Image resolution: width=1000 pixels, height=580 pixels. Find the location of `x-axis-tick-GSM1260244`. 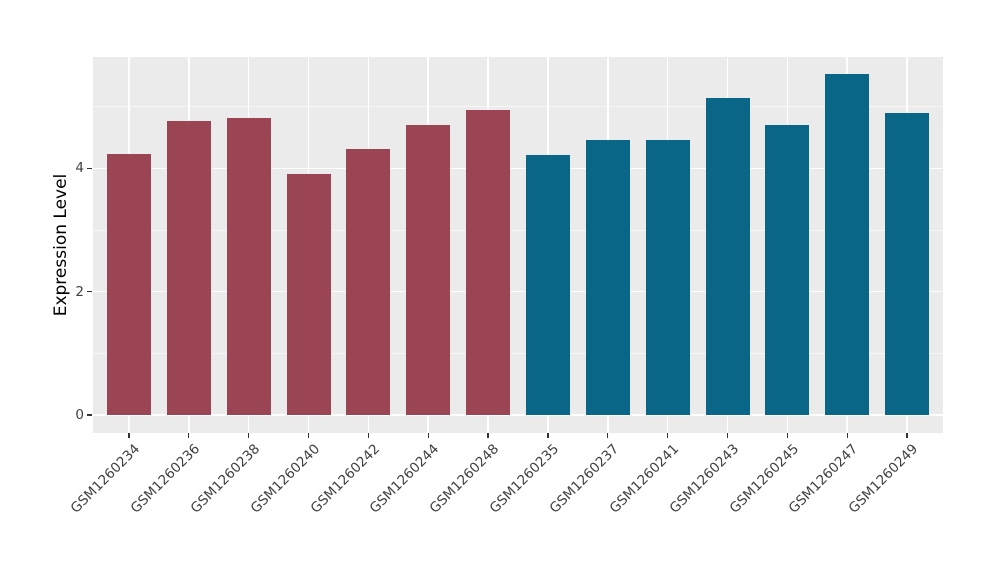

x-axis-tick-GSM1260244 is located at coordinates (428, 435).